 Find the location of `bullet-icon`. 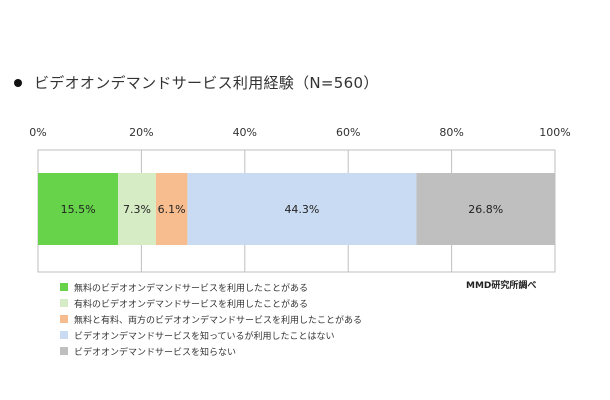

bullet-icon is located at coordinates (18, 82).